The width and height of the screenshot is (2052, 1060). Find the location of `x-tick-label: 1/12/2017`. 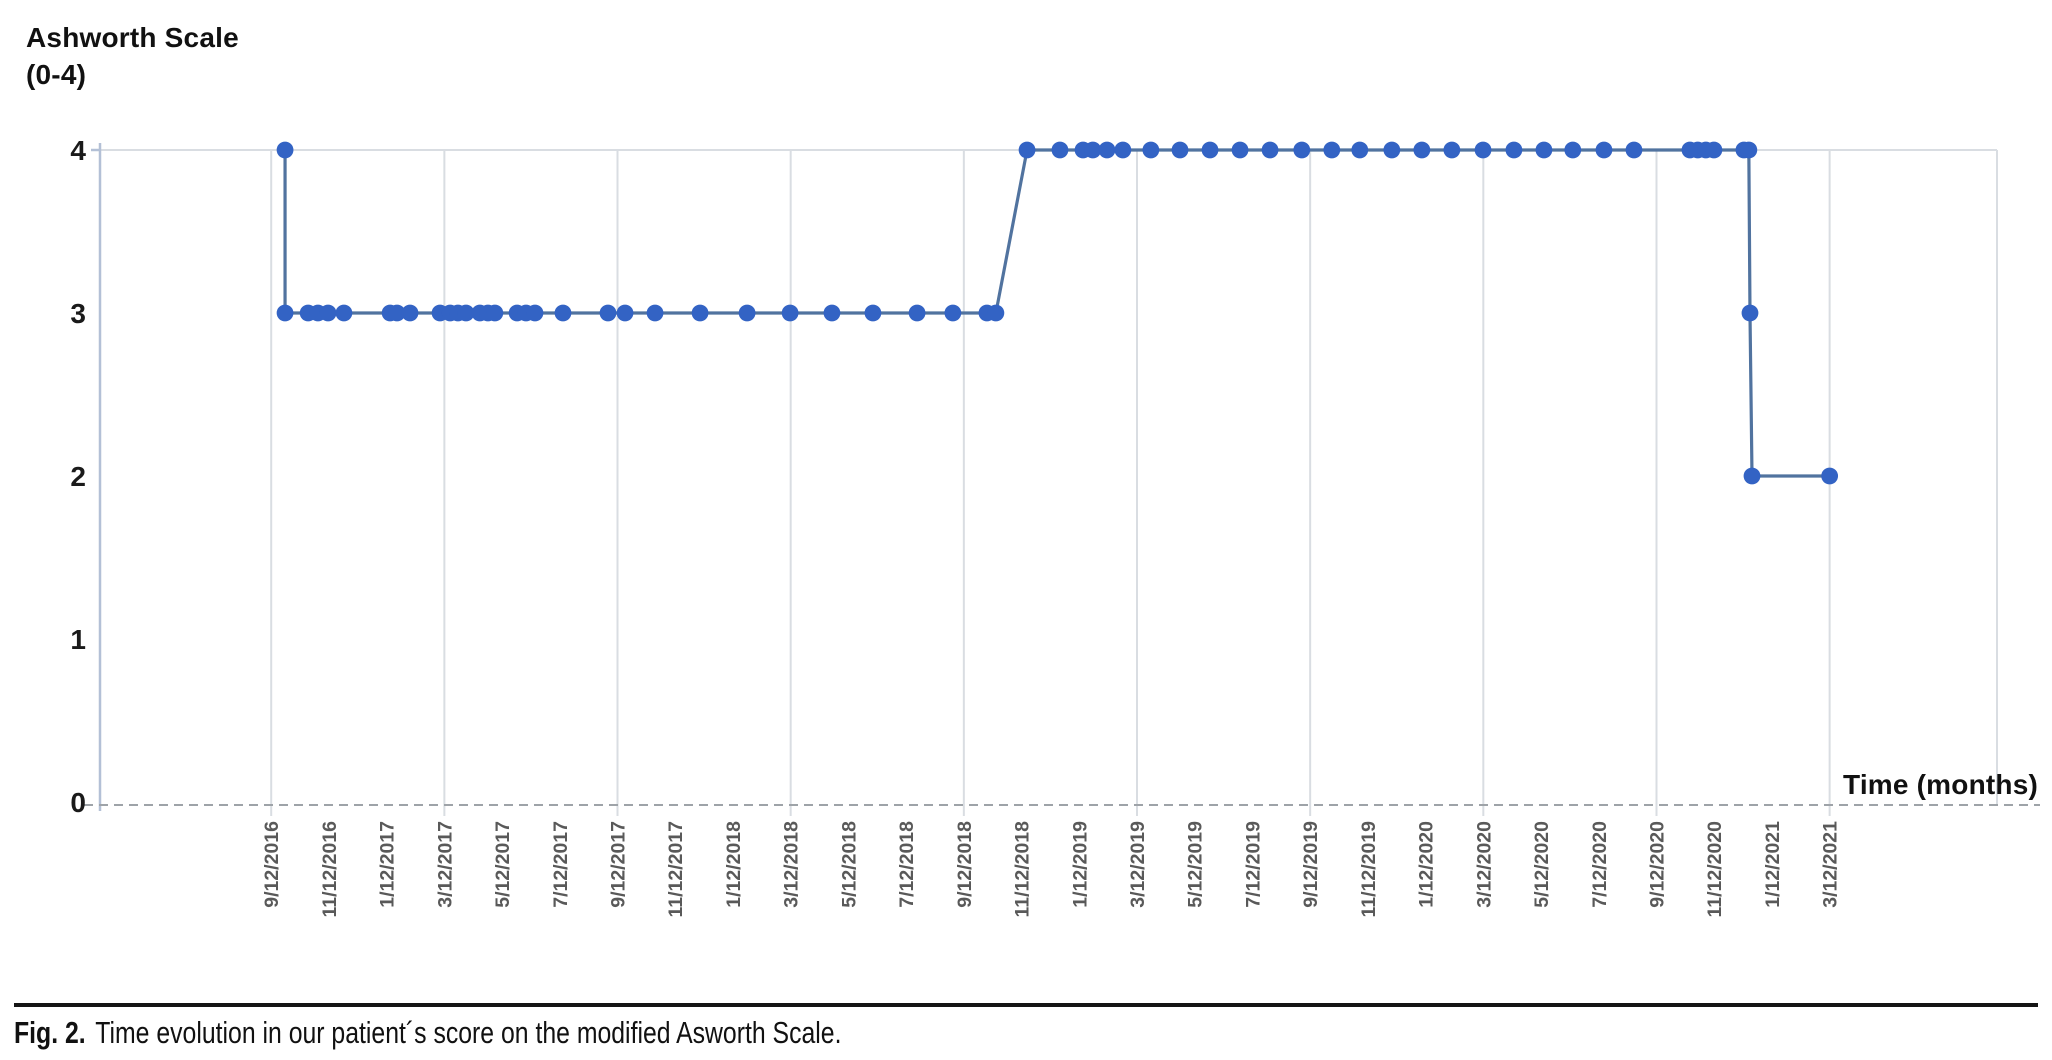

x-tick-label: 1/12/2017 is located at coordinates (388, 864).